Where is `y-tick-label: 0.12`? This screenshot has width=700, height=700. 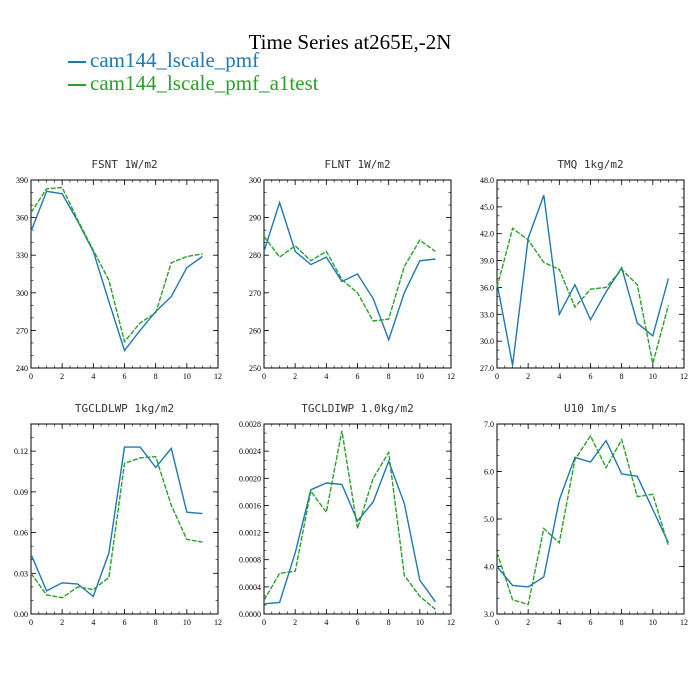
y-tick-label: 0.12 is located at coordinates (21, 451).